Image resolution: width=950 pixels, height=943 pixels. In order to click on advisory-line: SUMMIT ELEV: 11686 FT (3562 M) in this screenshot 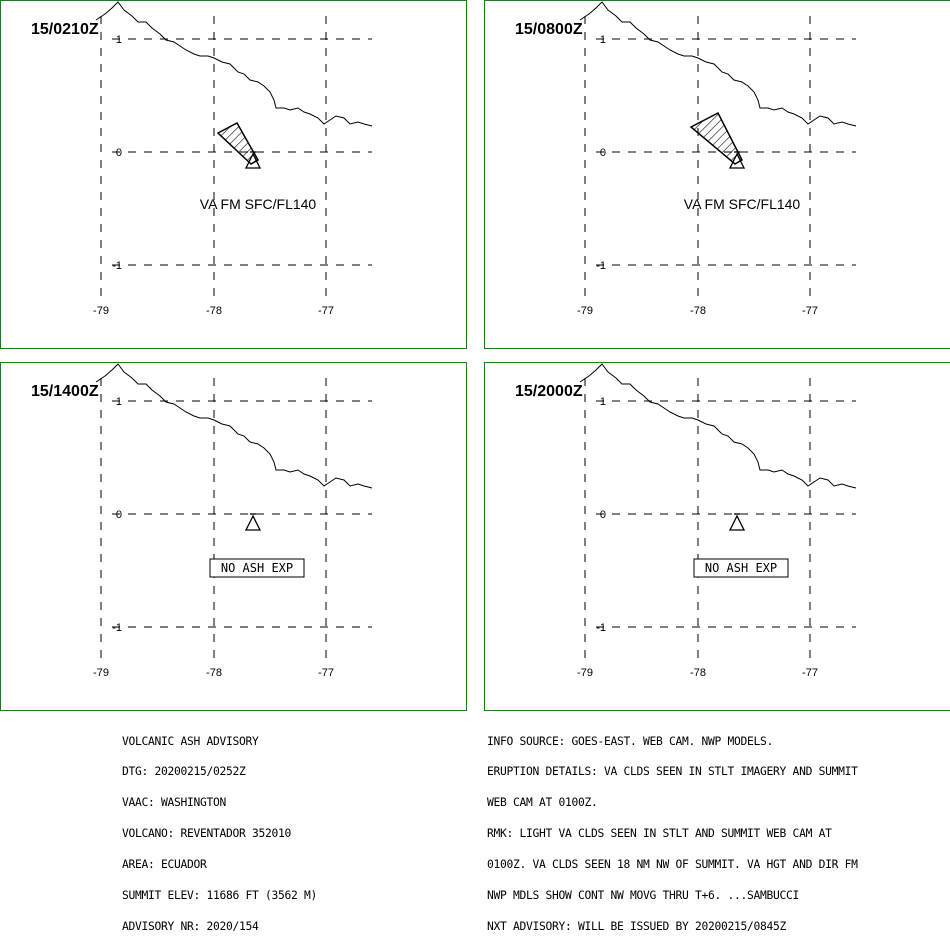, I will do `click(219, 896)`.